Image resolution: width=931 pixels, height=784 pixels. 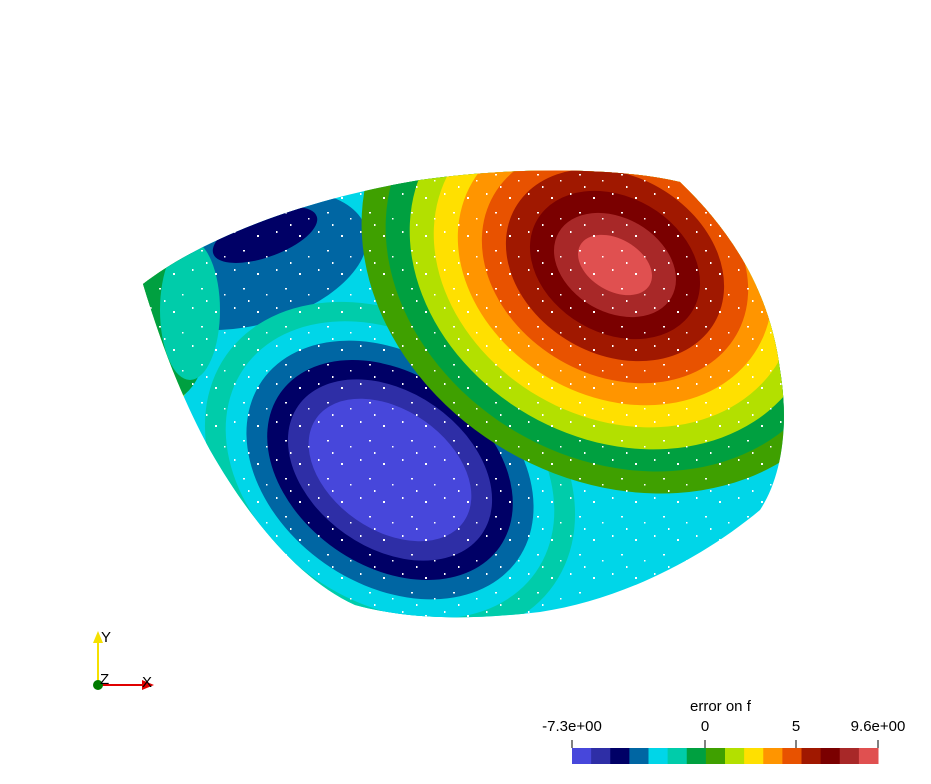 What do you see at coordinates (730, 738) in the screenshot?
I see `color-legend: error on f -7.3e+00 0 5 9.6e+00` at bounding box center [730, 738].